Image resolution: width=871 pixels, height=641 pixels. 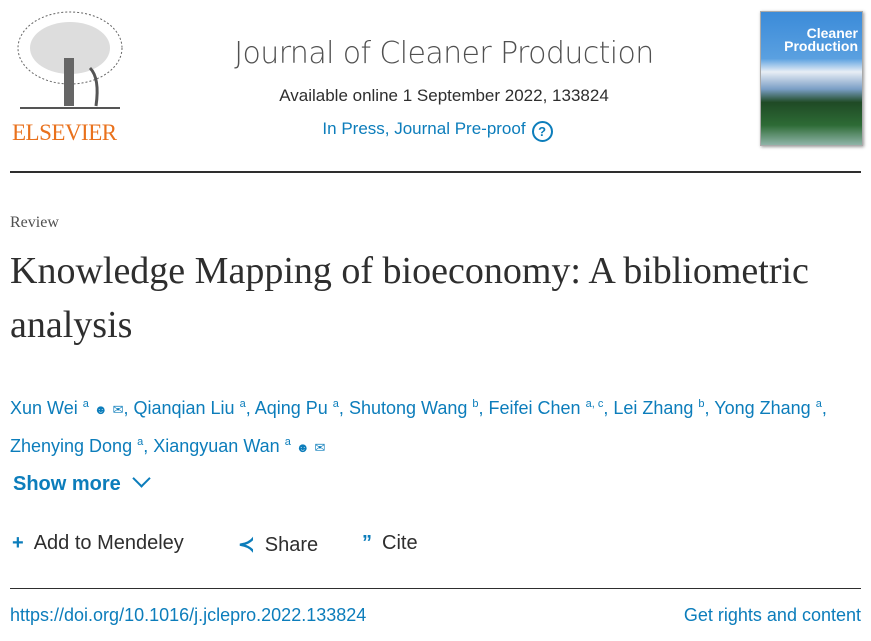 What do you see at coordinates (821, 39) in the screenshot?
I see `cover-title: Cleaner Production` at bounding box center [821, 39].